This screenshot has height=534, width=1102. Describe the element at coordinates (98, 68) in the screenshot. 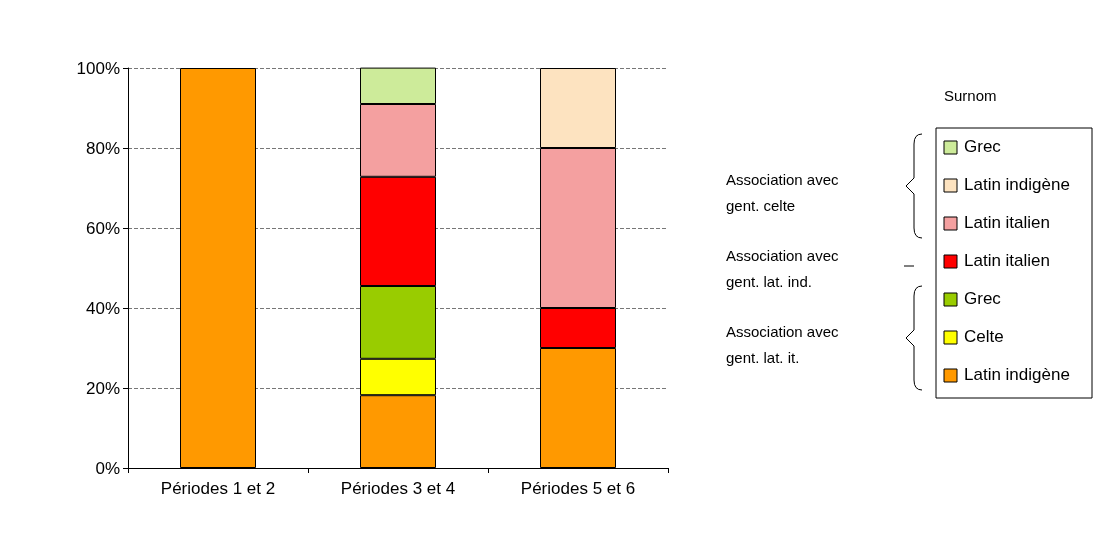

I see `y-tick-label: 100%` at that location.